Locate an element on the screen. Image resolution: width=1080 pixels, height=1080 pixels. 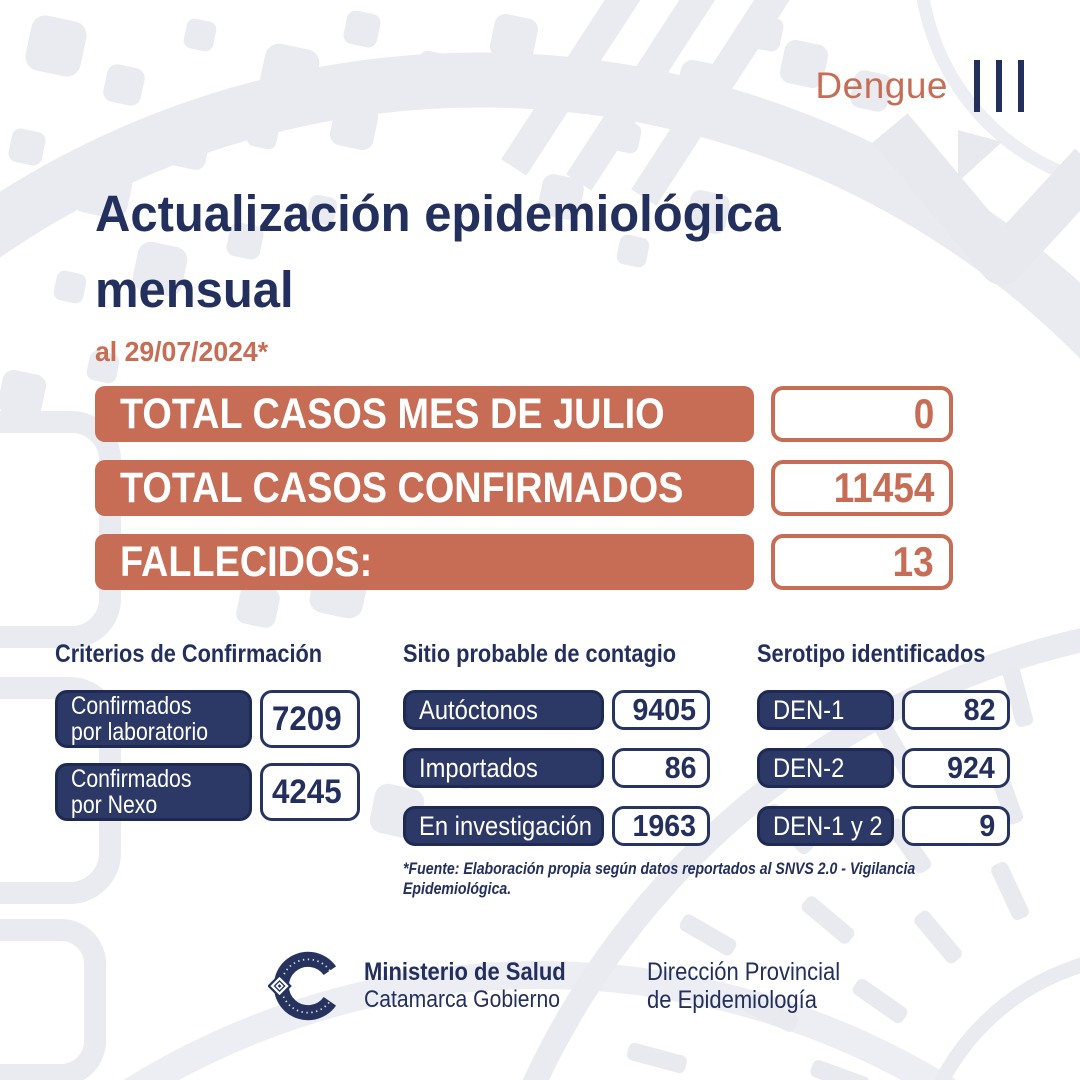
brand-row: Dengue is located at coordinates (919, 86).